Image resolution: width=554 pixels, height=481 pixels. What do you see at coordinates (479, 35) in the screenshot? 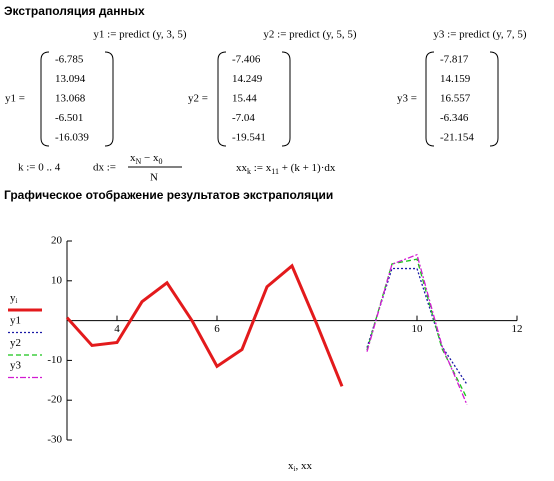
I see `formula: y3 := predict (y, 7, 5)` at bounding box center [479, 35].